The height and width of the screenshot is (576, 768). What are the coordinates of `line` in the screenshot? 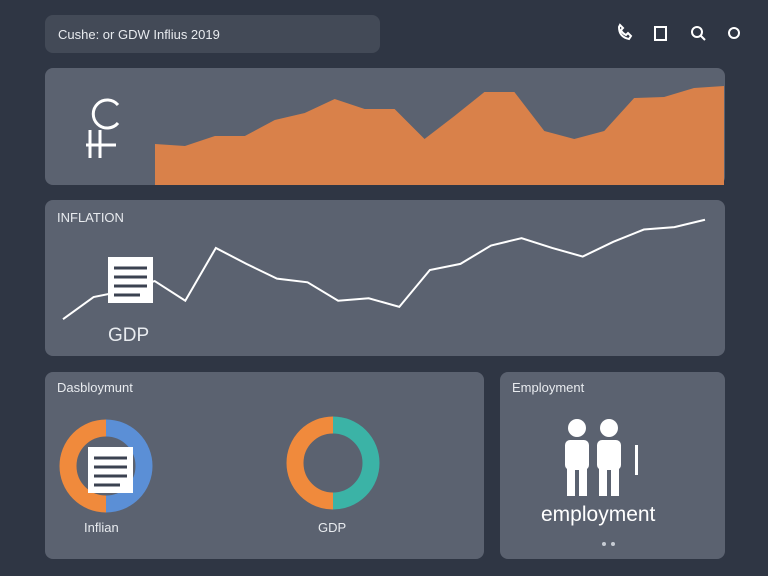 It's located at (384, 269).